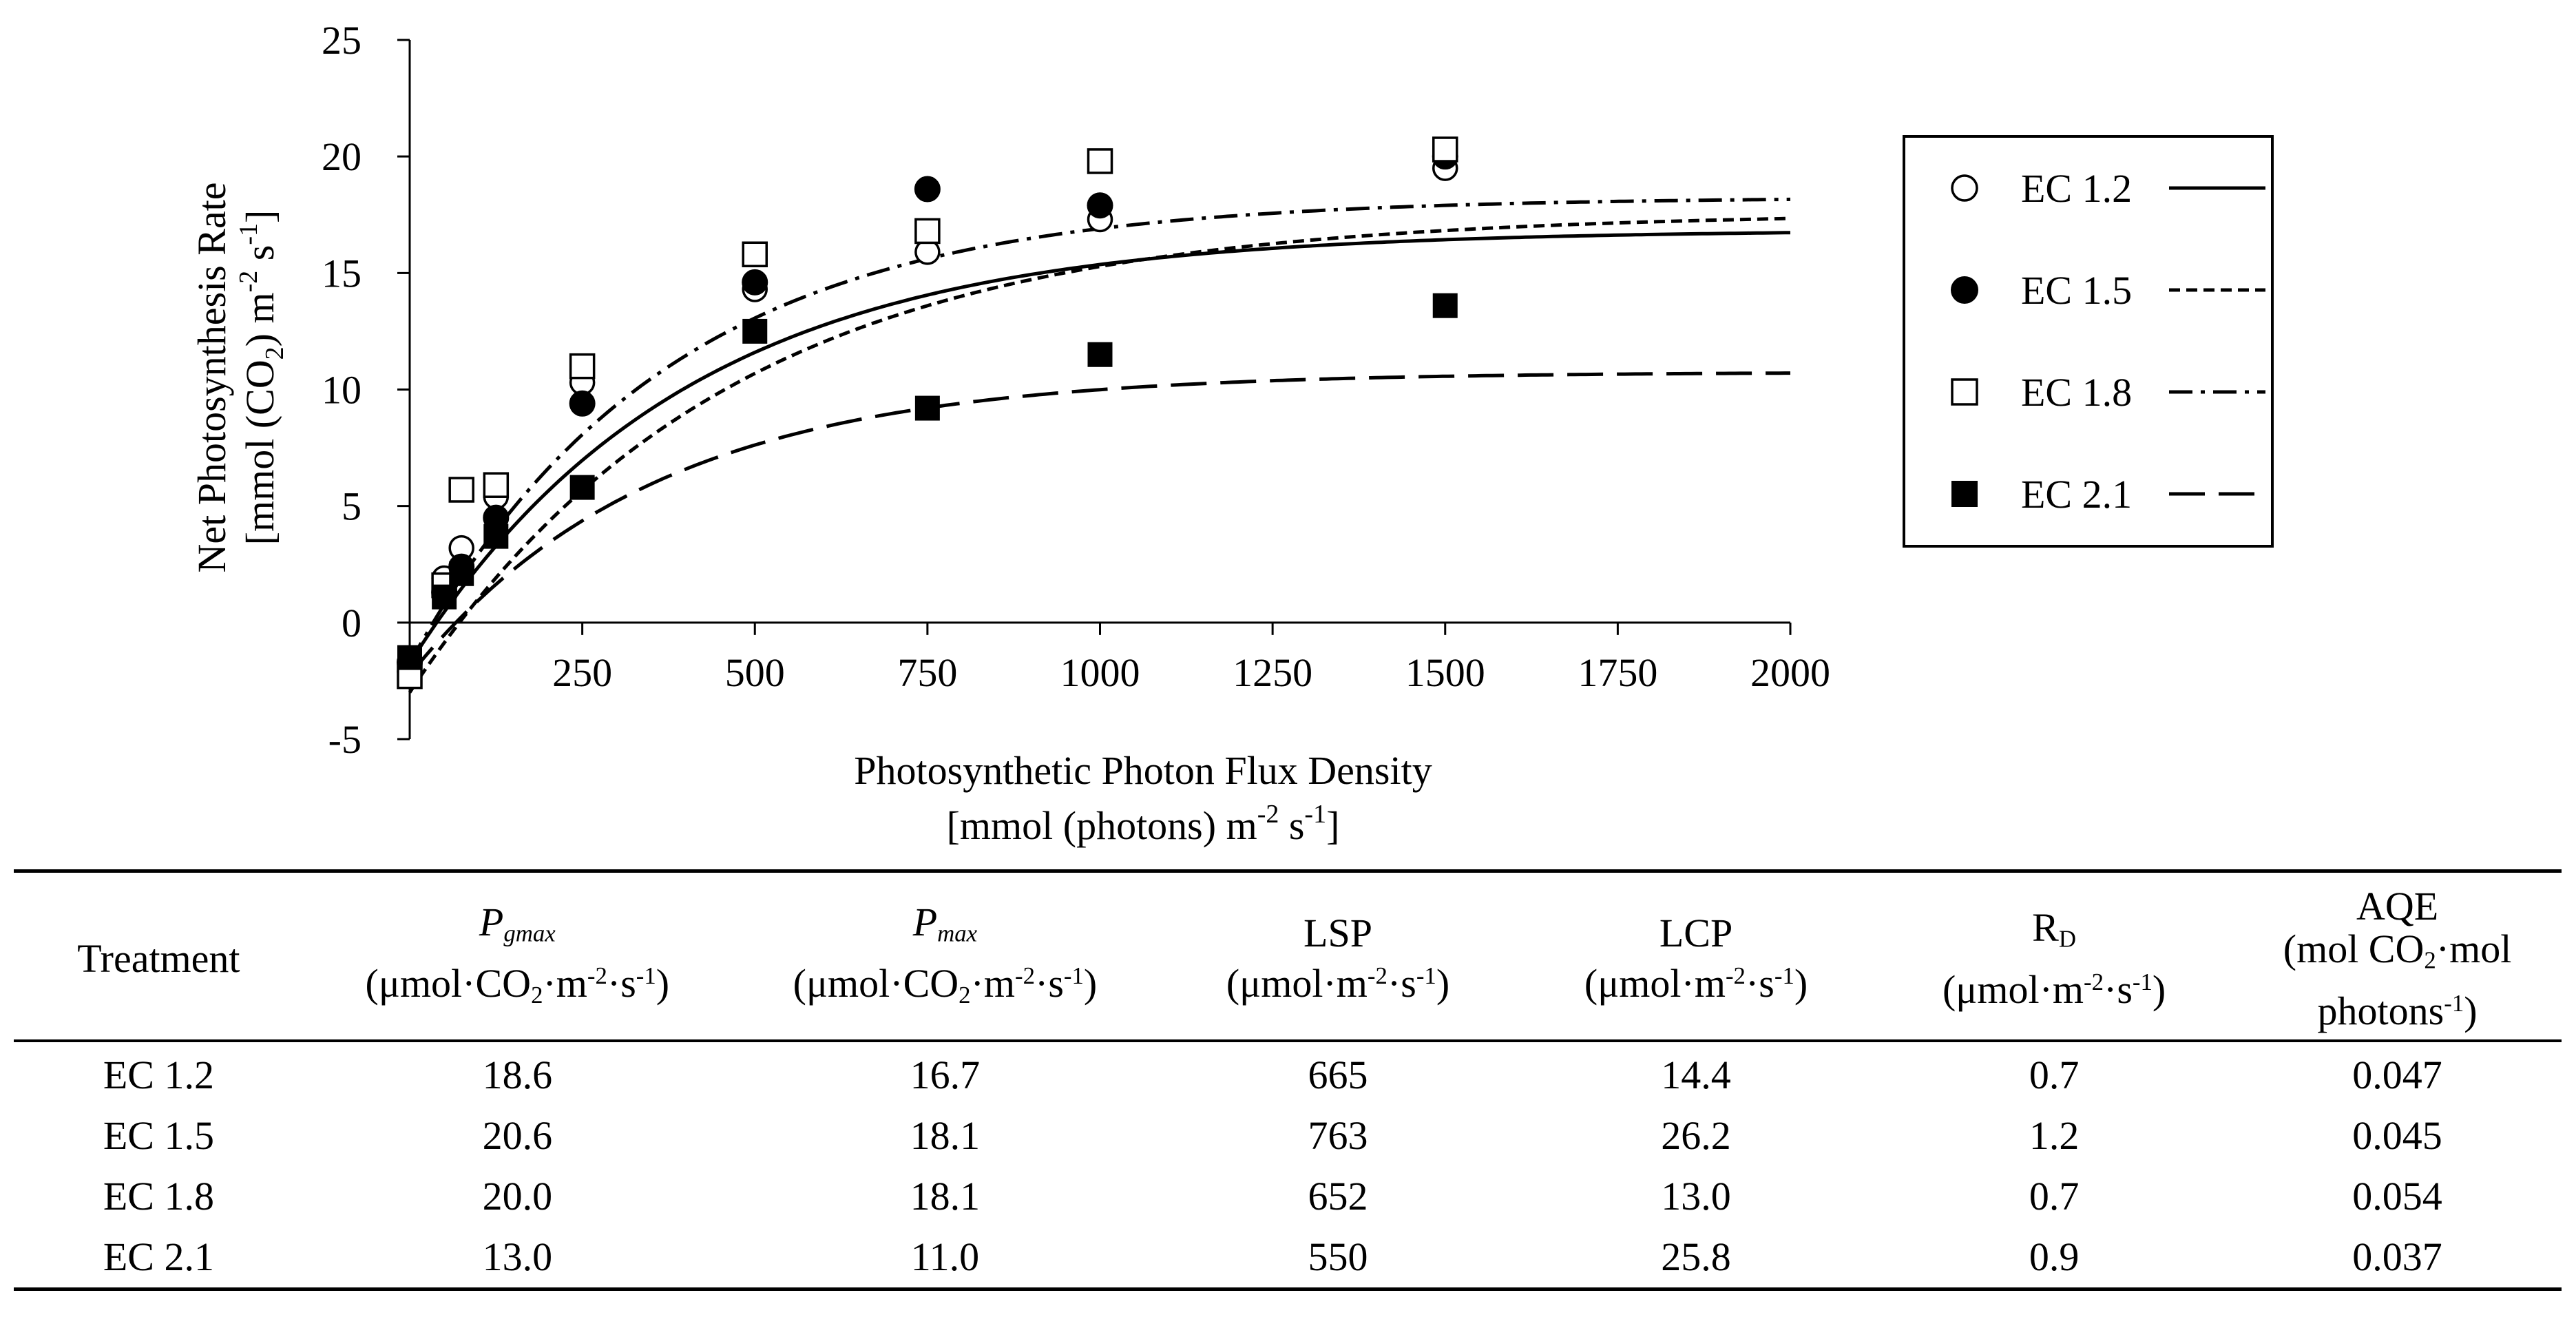  Describe the element at coordinates (1100, 672) in the screenshot. I see `x-tick-label: 1000` at that location.